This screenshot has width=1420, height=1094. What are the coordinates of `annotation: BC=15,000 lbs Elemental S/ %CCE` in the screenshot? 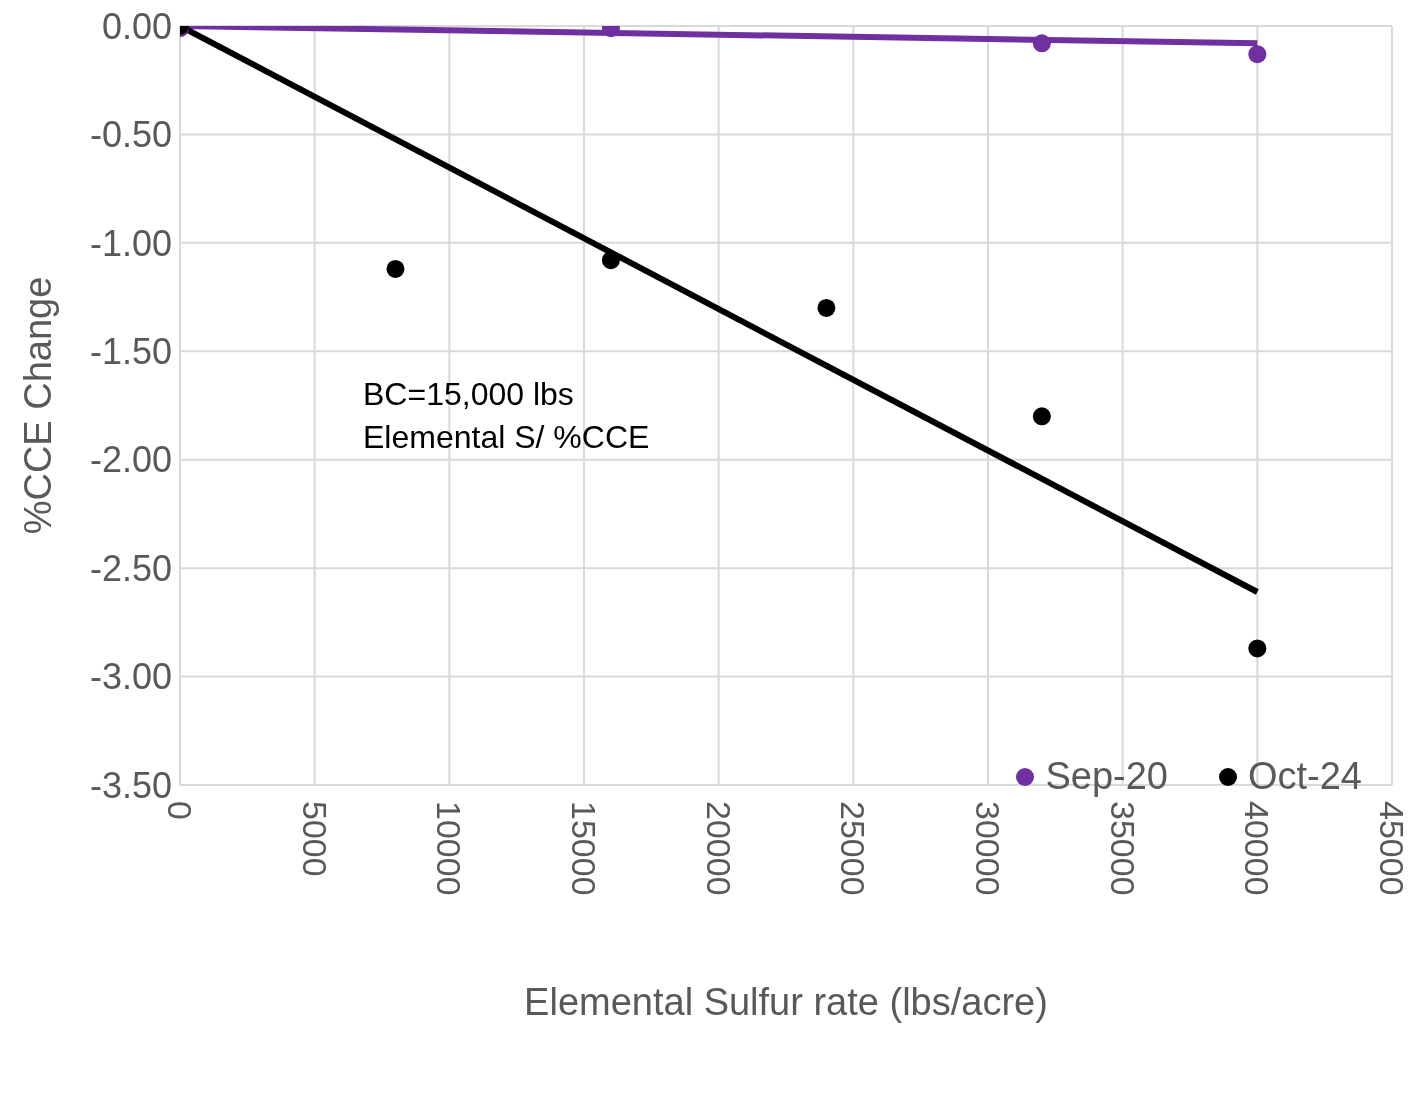 It's located at (506, 416).